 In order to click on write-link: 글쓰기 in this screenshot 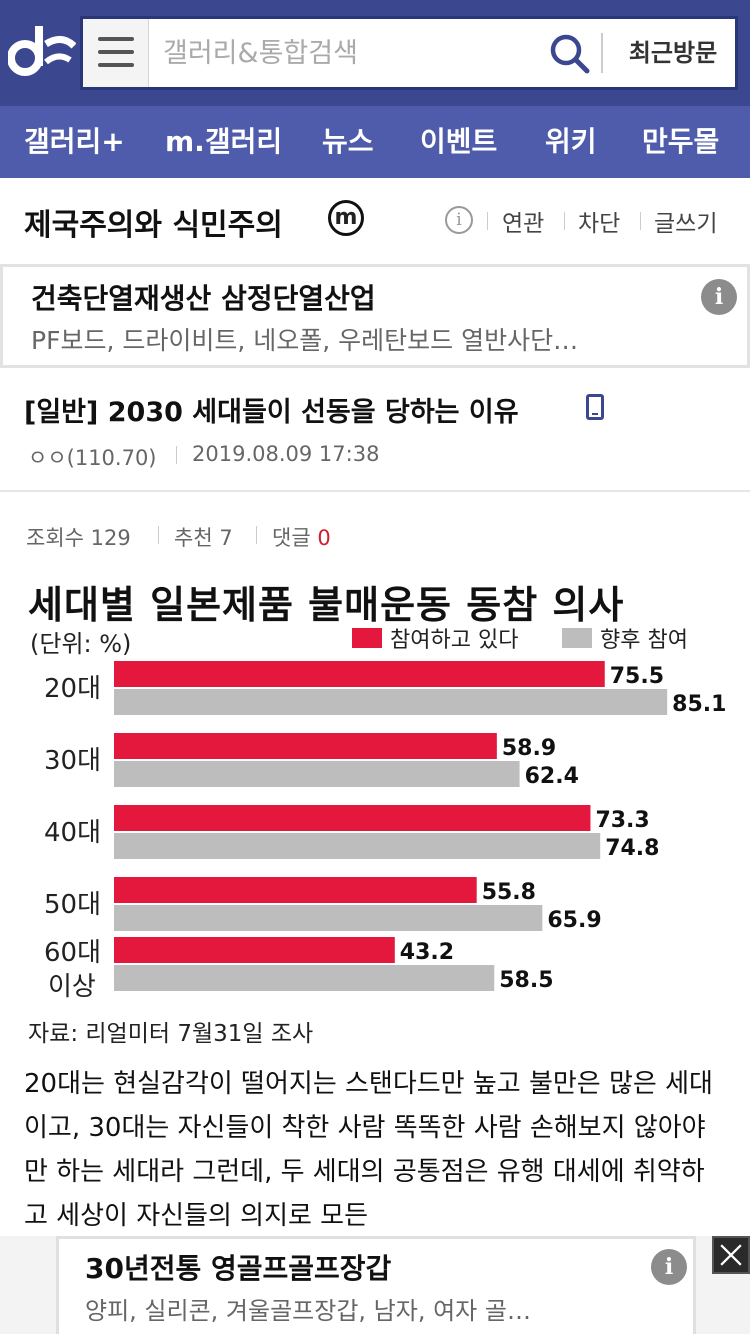, I will do `click(686, 224)`.